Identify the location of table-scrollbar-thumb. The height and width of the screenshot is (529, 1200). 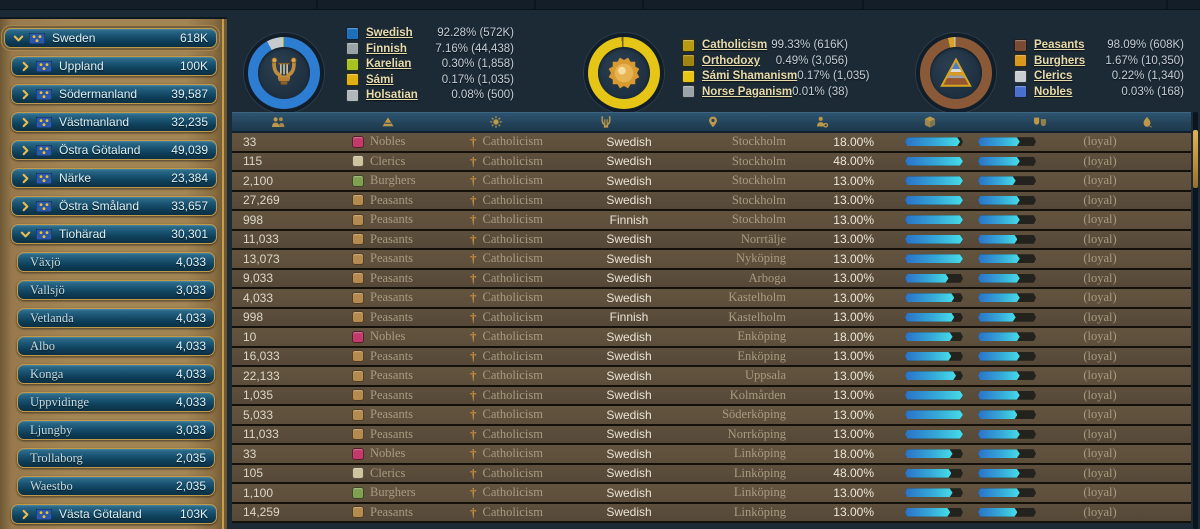
(1195, 159).